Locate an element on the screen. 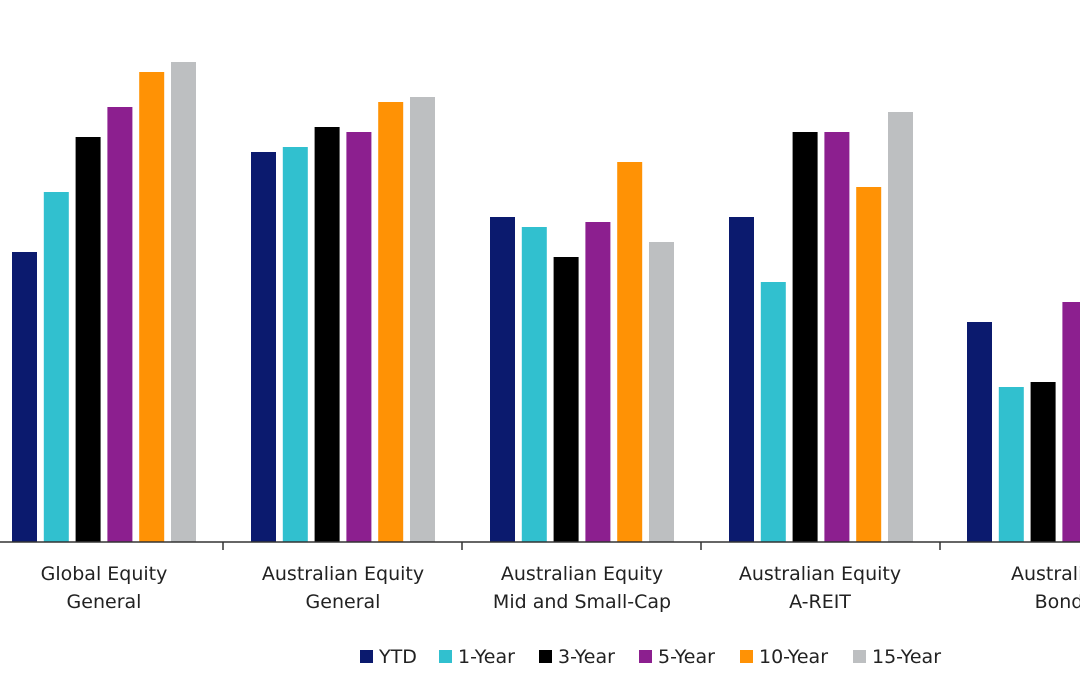 This screenshot has height=675, width=1080. legend-swatch-3-year is located at coordinates (545, 656).